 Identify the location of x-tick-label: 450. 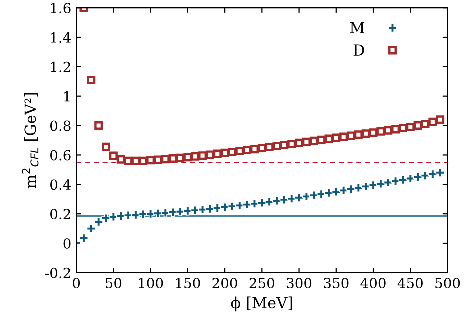
(410, 283).